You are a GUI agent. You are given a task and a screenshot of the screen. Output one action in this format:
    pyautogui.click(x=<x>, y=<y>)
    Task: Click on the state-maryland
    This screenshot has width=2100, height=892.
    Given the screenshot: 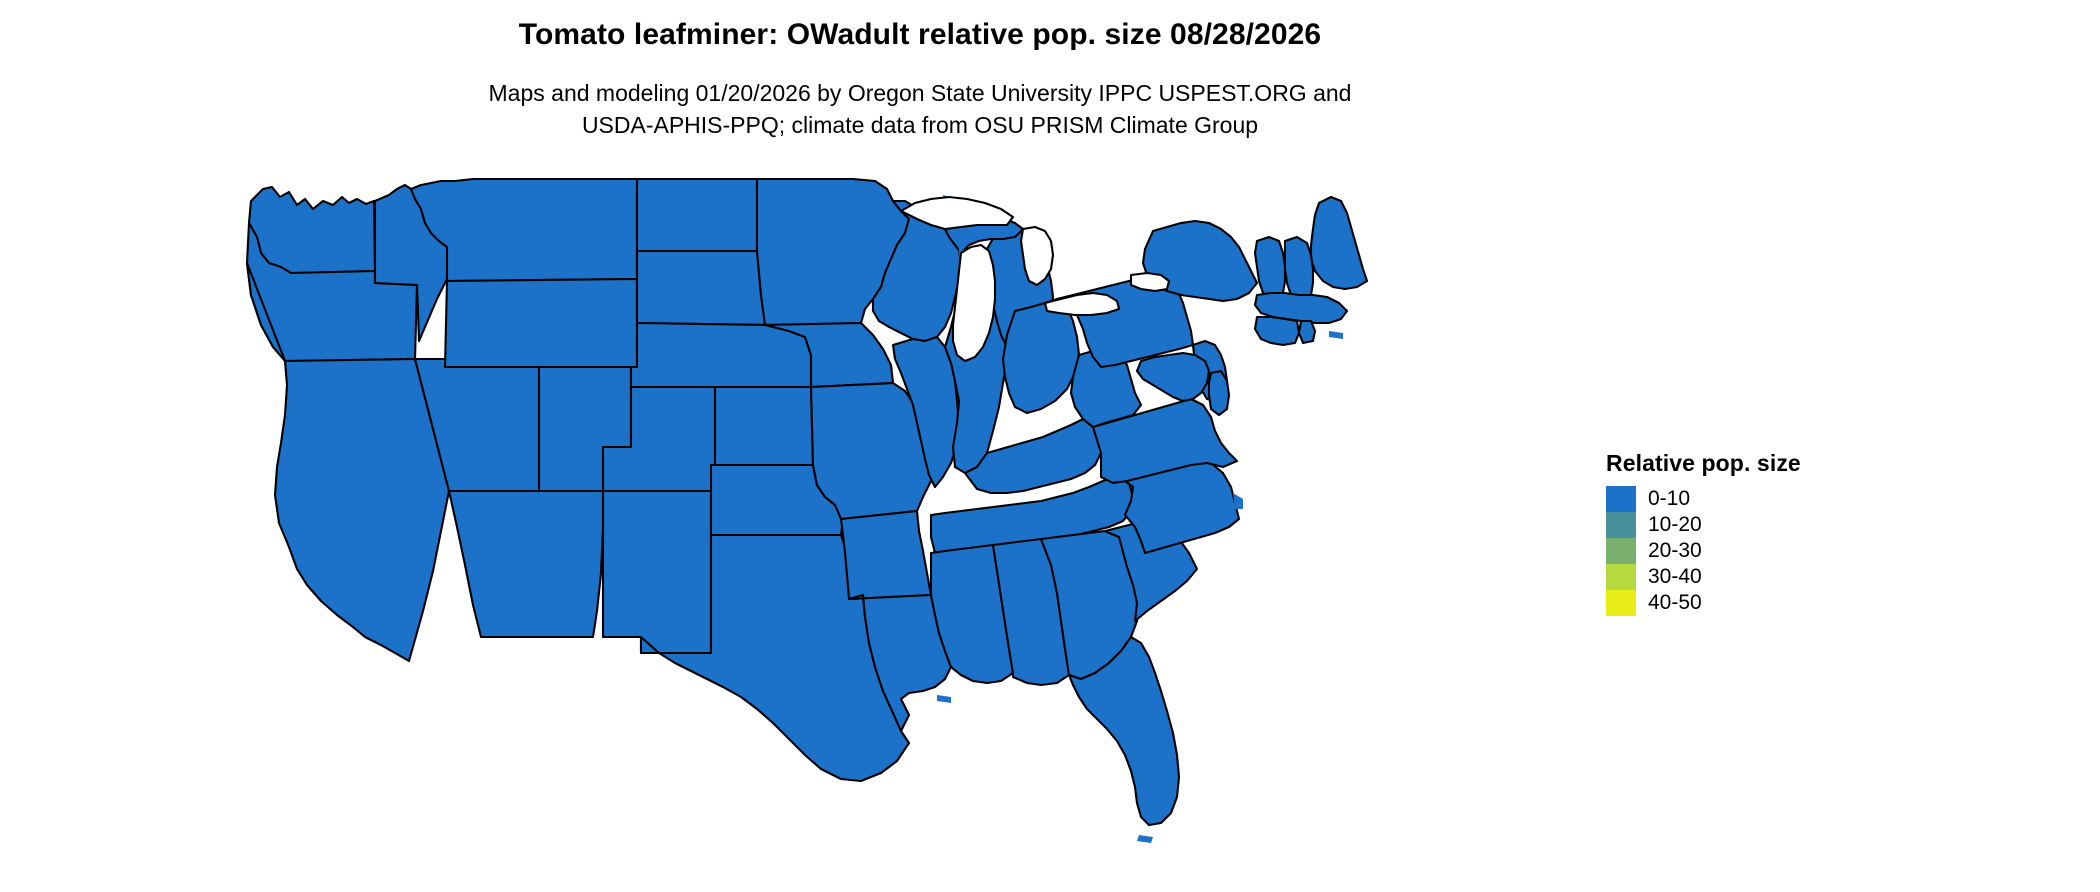 What is the action you would take?
    pyautogui.click(x=1173, y=377)
    